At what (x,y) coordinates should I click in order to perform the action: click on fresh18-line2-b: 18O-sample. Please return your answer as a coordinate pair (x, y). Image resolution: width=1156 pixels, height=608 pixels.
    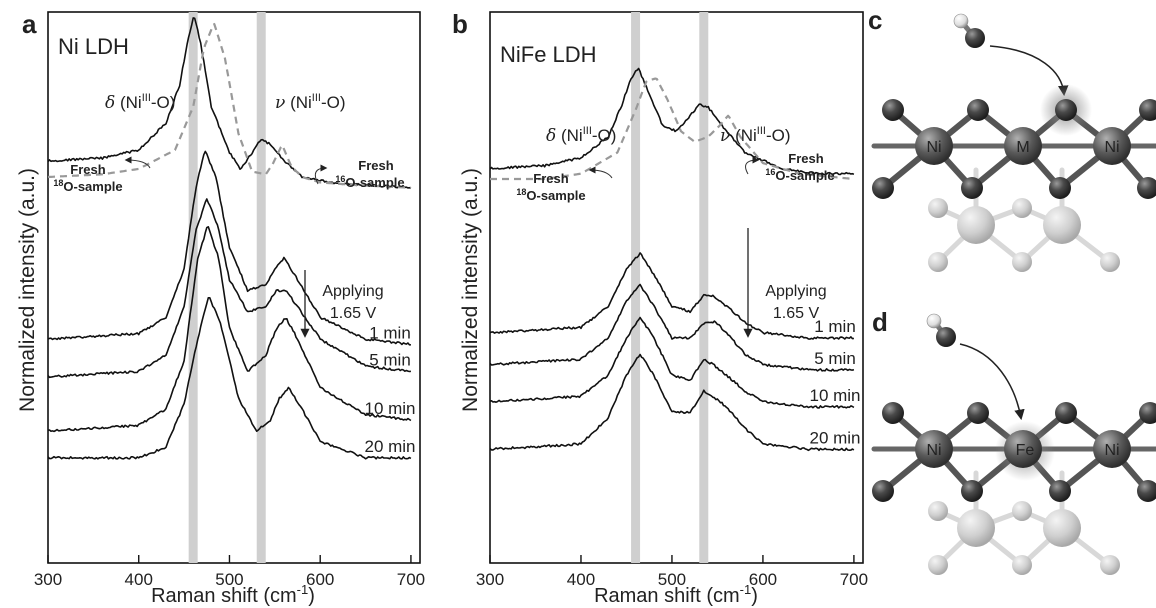
    Looking at the image, I should click on (550, 195).